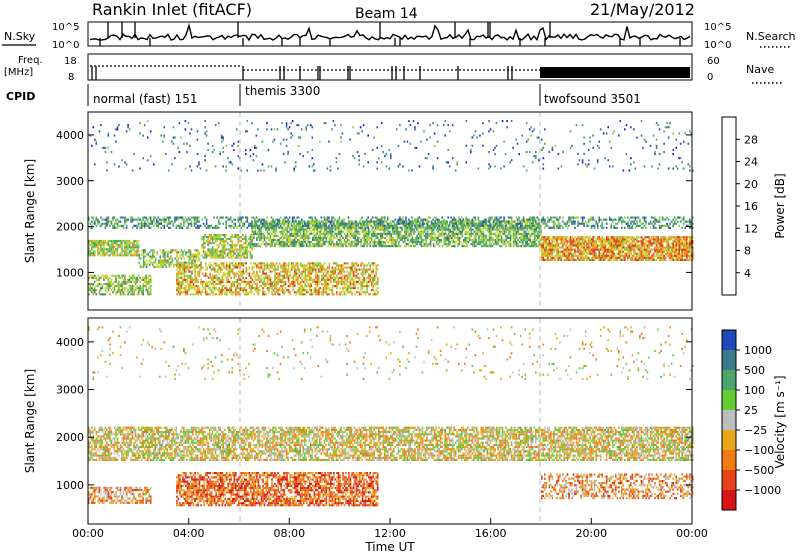  What do you see at coordinates (390, 34) in the screenshot?
I see `noise-panel-frame` at bounding box center [390, 34].